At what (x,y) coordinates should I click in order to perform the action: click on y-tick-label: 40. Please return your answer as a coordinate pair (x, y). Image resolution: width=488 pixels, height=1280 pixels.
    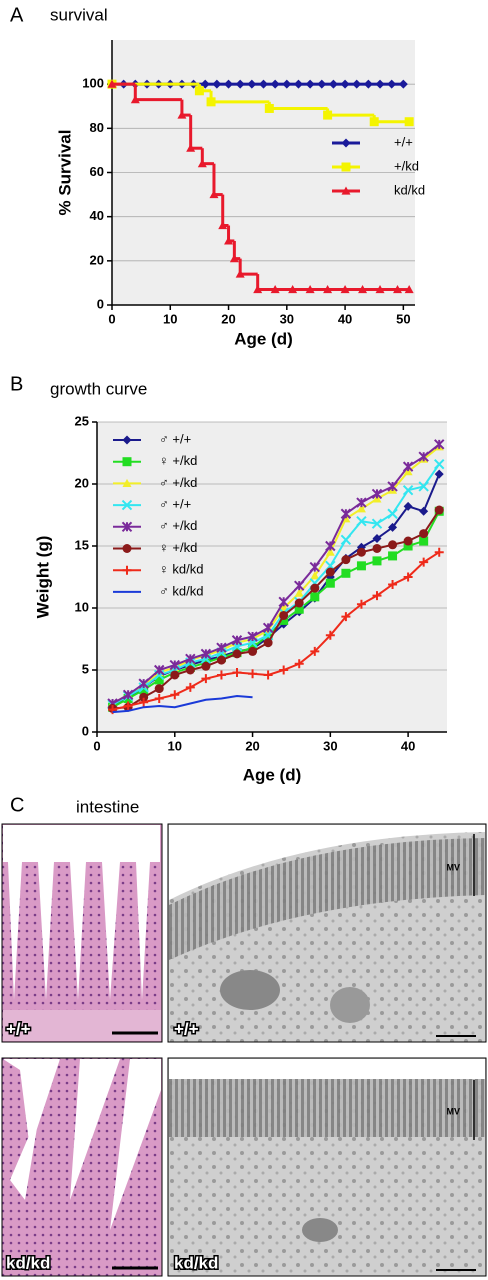
    Looking at the image, I should click on (97, 215).